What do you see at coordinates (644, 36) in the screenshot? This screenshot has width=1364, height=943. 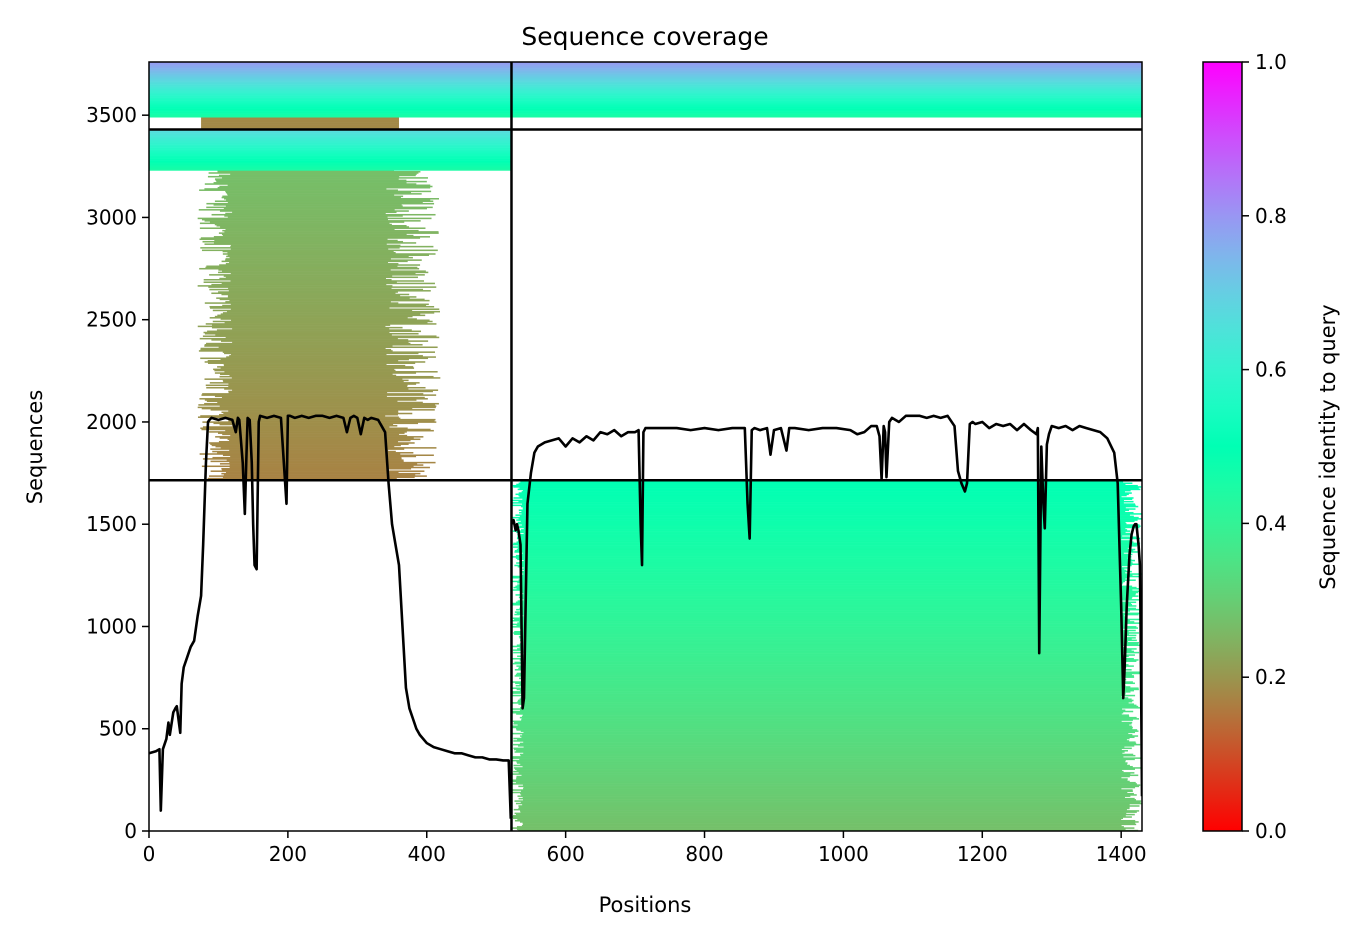 I see `chart-title: Sequence coverage` at bounding box center [644, 36].